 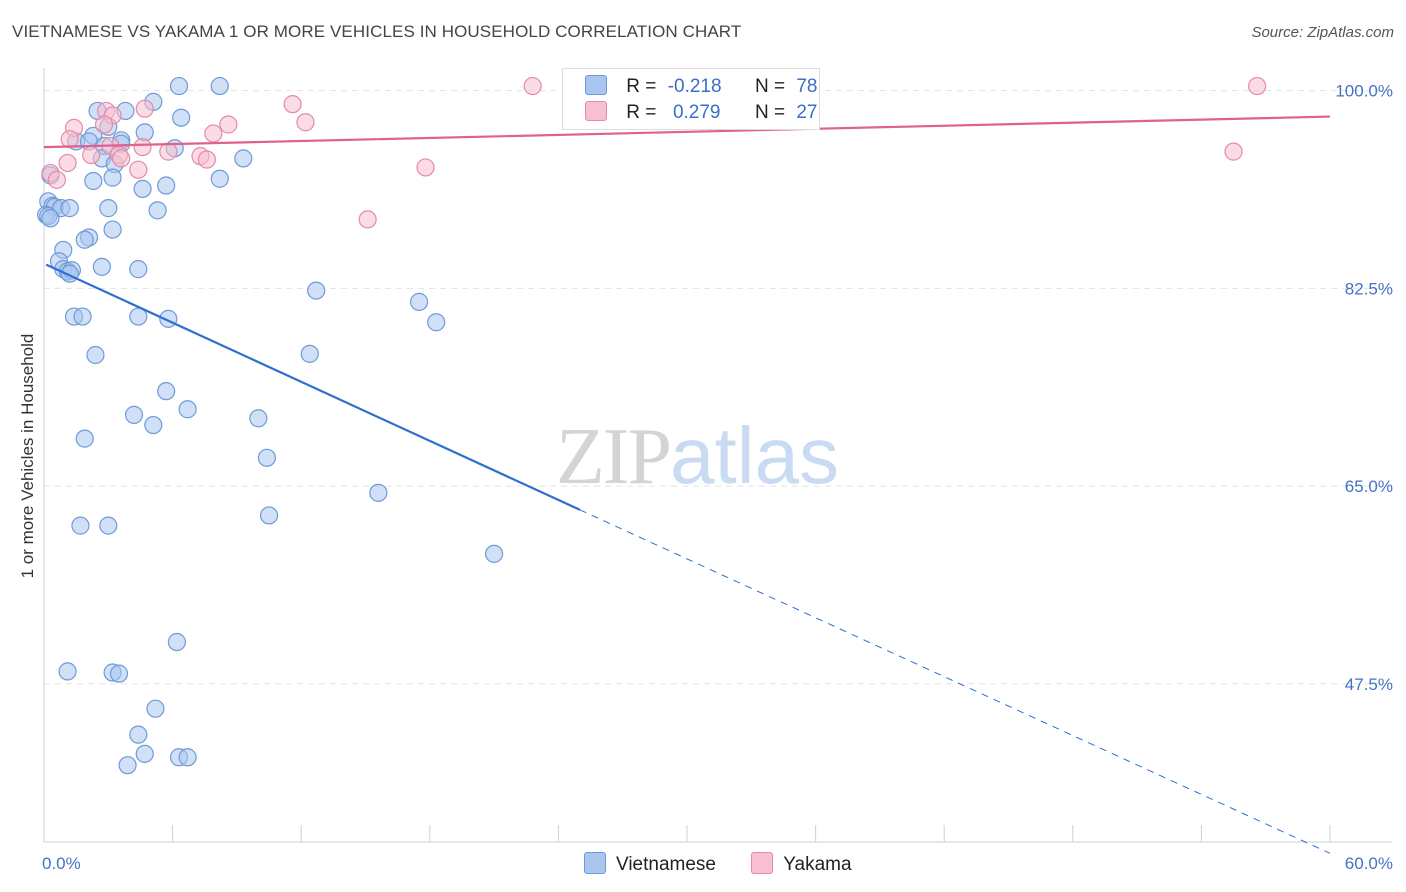 I want to click on x-tick-label: 60.0%, so click(x=1369, y=863).